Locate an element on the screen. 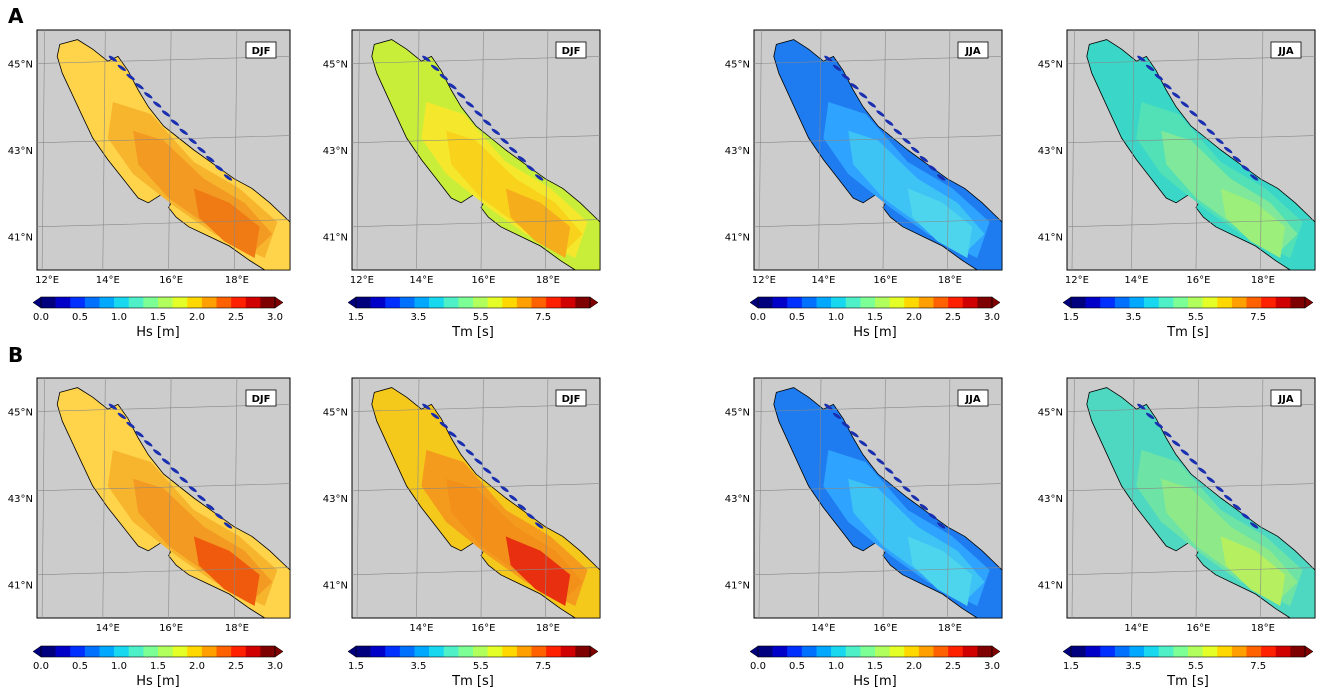 Image resolution: width=1325 pixels, height=692 pixels. colorbar-tick-label: 3.5 is located at coordinates (418, 317).